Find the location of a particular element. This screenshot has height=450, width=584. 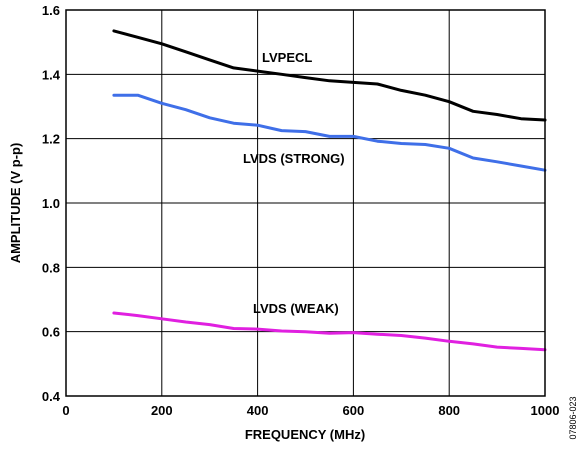

series-line-lvds-weak is located at coordinates (329, 331).